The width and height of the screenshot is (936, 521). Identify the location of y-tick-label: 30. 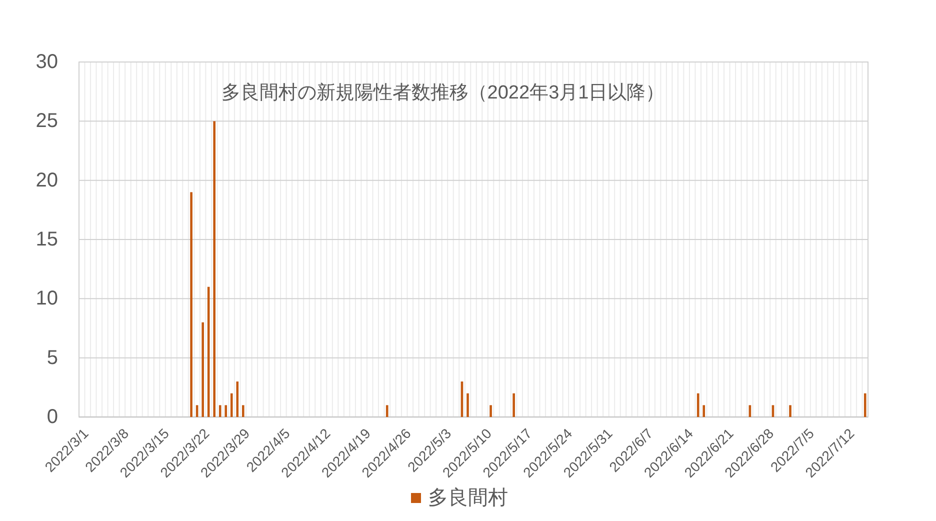
(47, 62).